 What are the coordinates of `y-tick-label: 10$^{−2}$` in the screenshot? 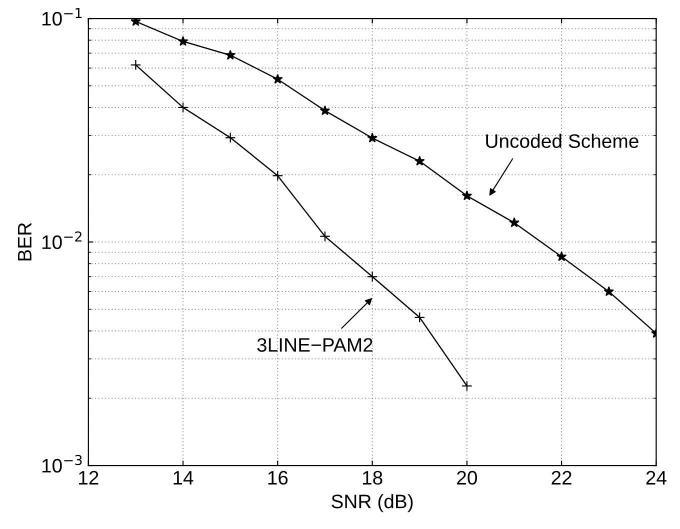 It's located at (62, 240).